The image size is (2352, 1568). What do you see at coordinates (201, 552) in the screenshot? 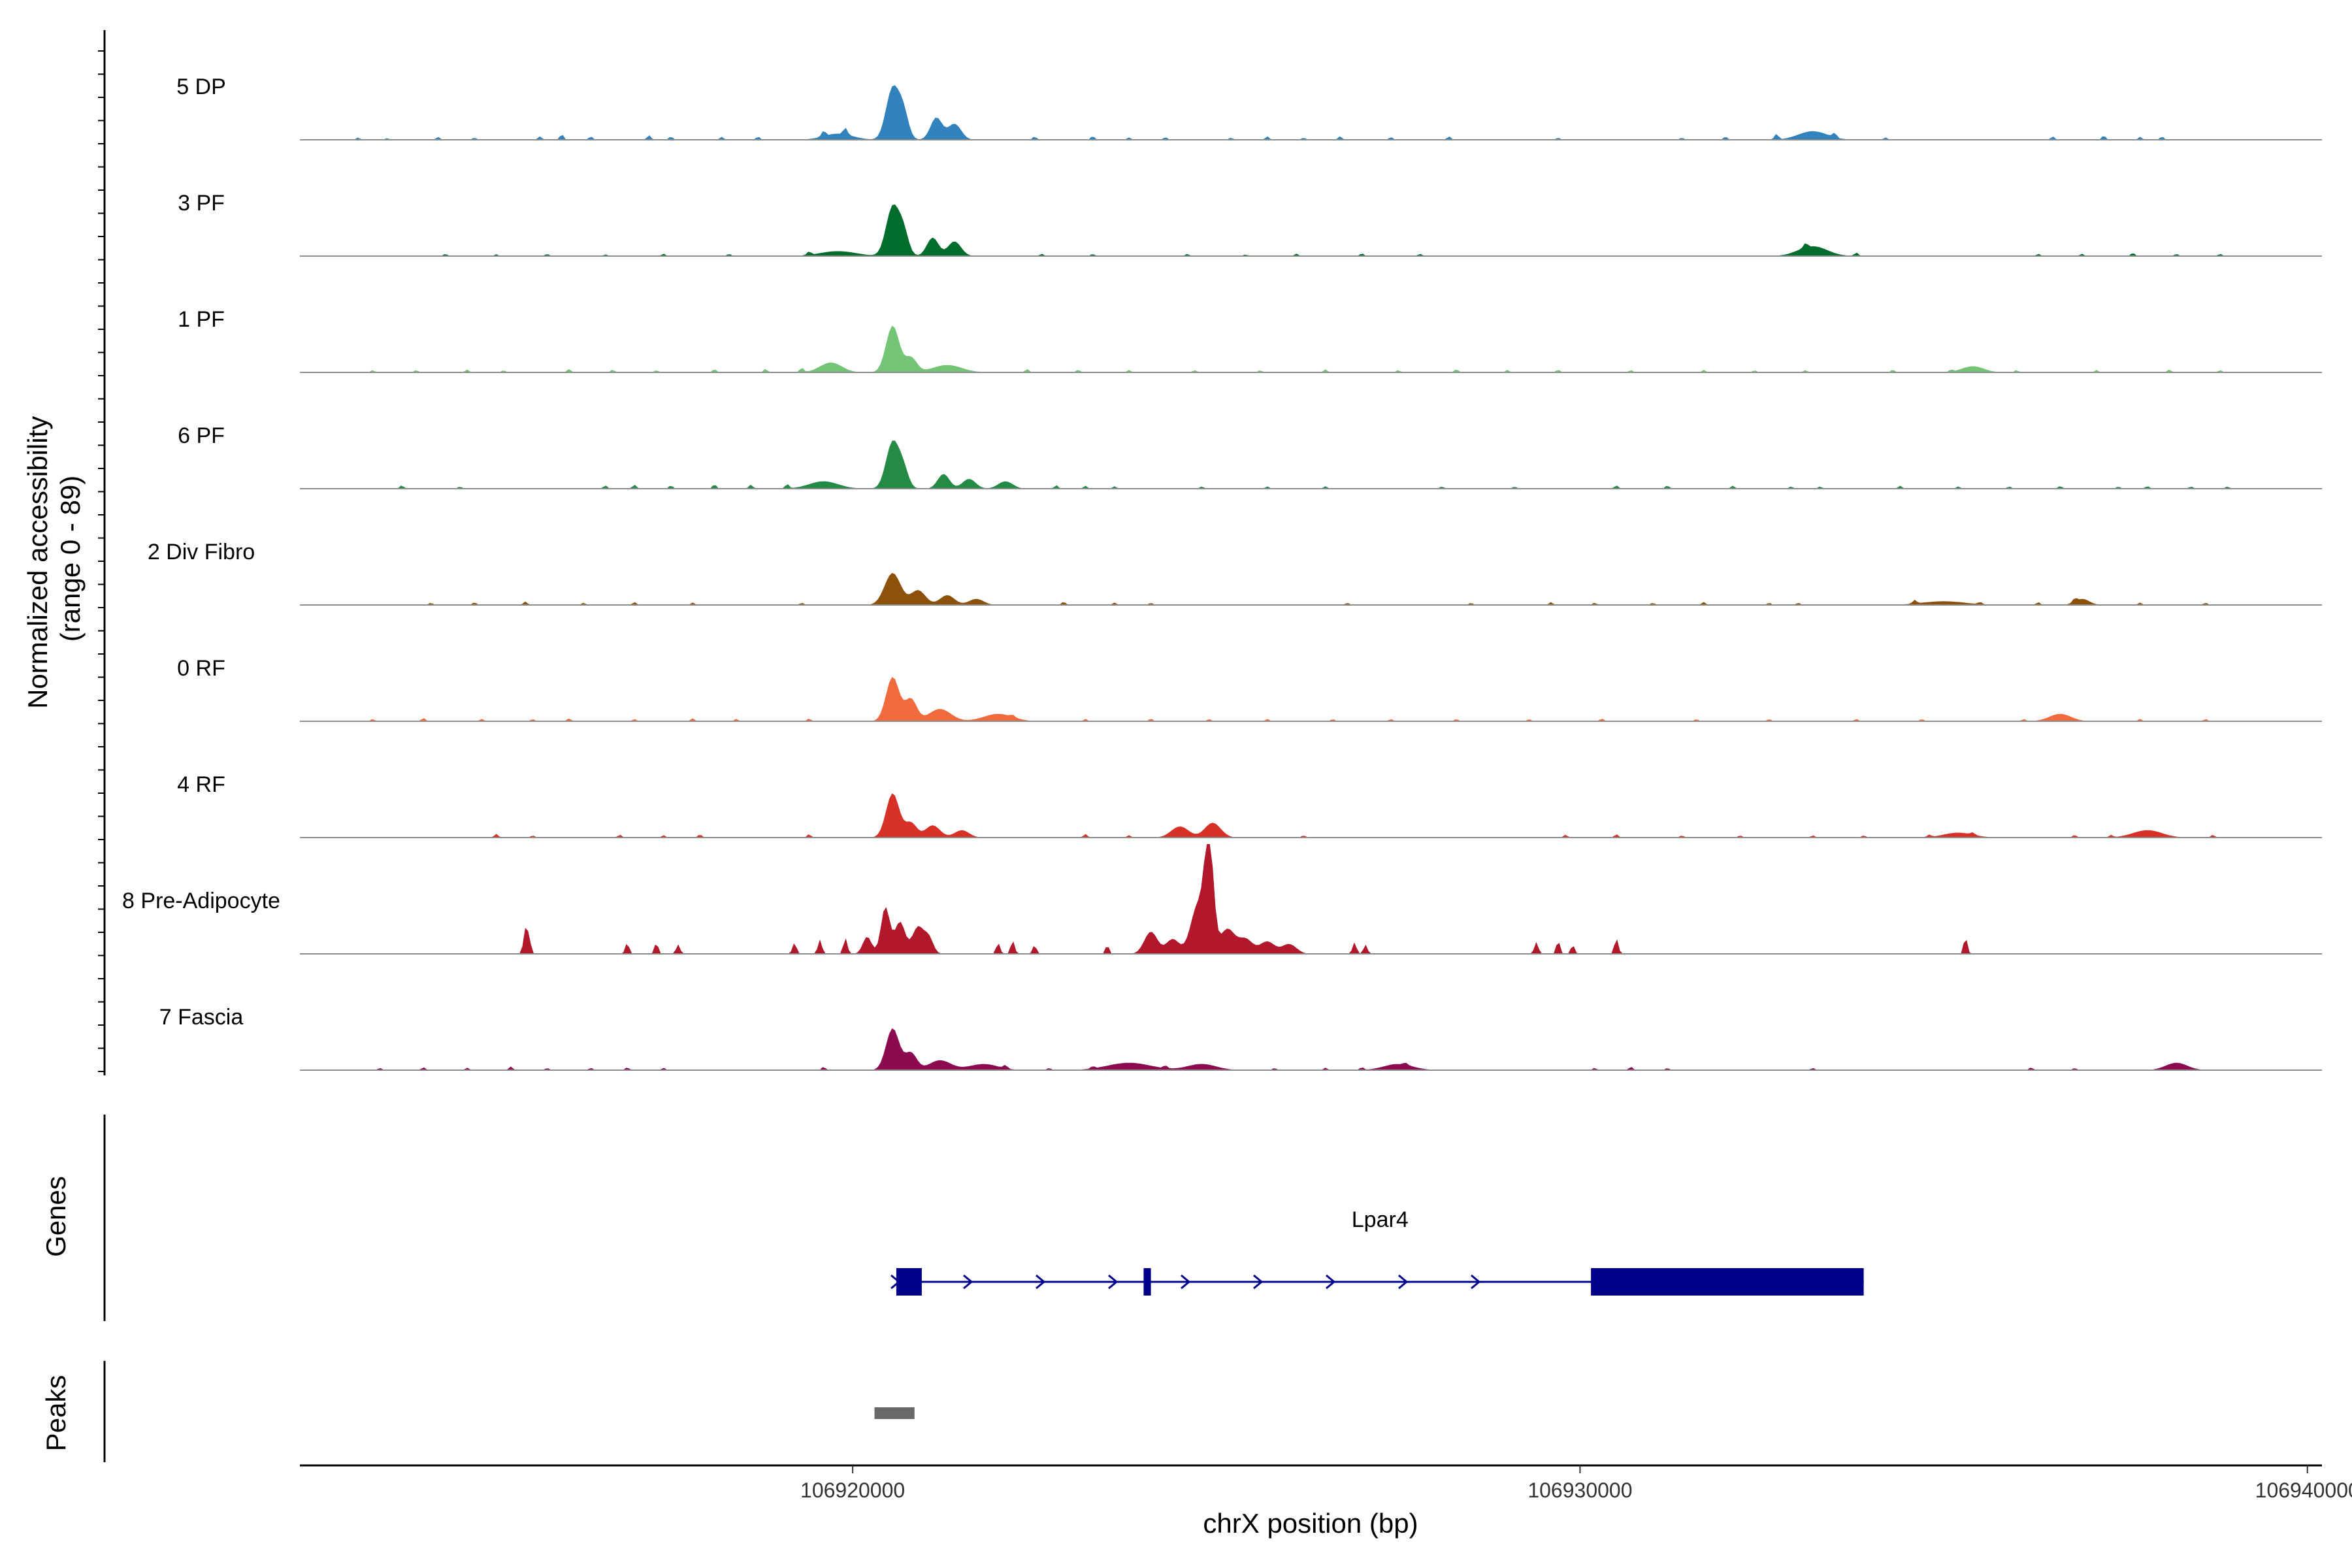
I see `track-label: 2 Div Fibro` at bounding box center [201, 552].